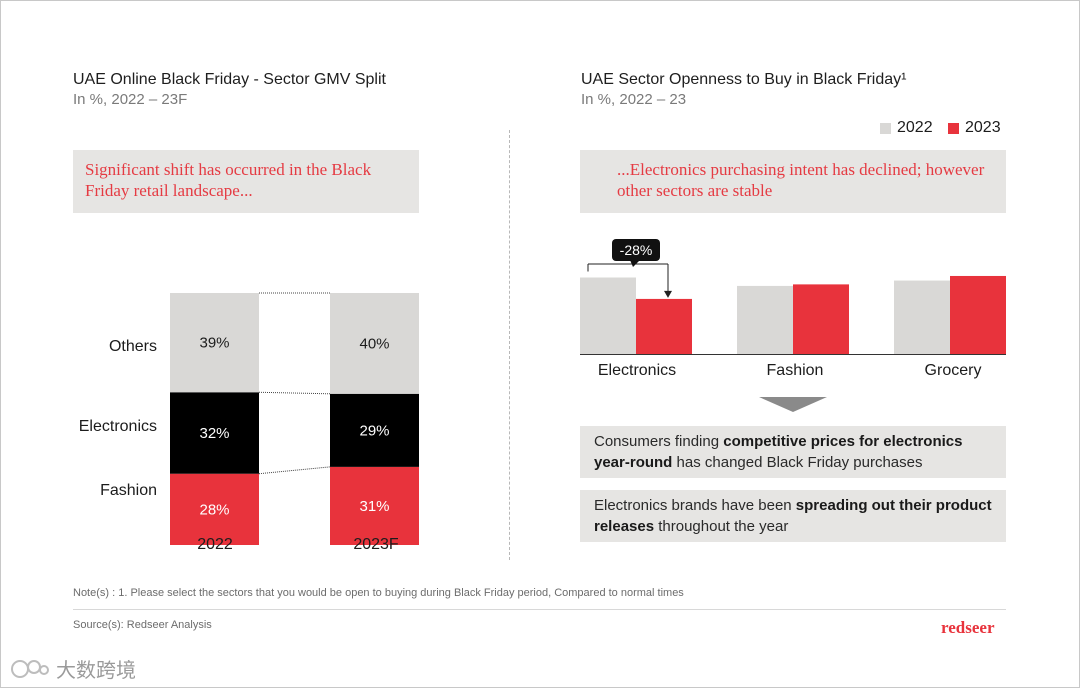 Image resolution: width=1080 pixels, height=688 pixels. I want to click on series-label-electronics: Electronics, so click(117, 426).